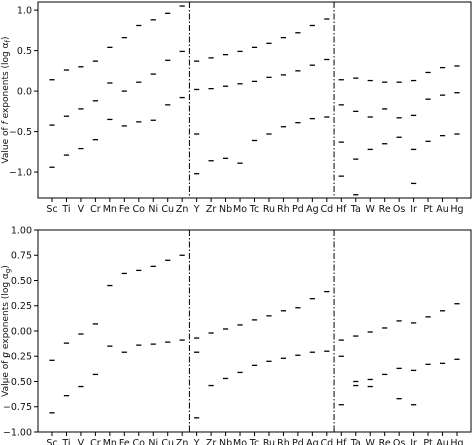 The height and width of the screenshot is (445, 474). I want to click on g-xtick-label: Ni, so click(153, 441).